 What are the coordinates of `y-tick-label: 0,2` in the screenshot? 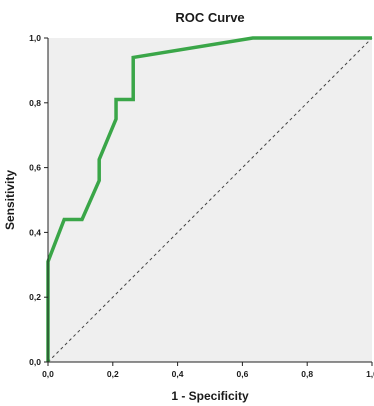 It's located at (35, 297).